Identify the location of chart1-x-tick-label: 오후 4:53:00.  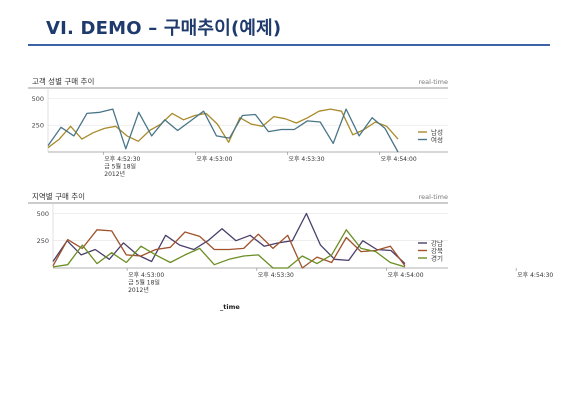
(214, 159).